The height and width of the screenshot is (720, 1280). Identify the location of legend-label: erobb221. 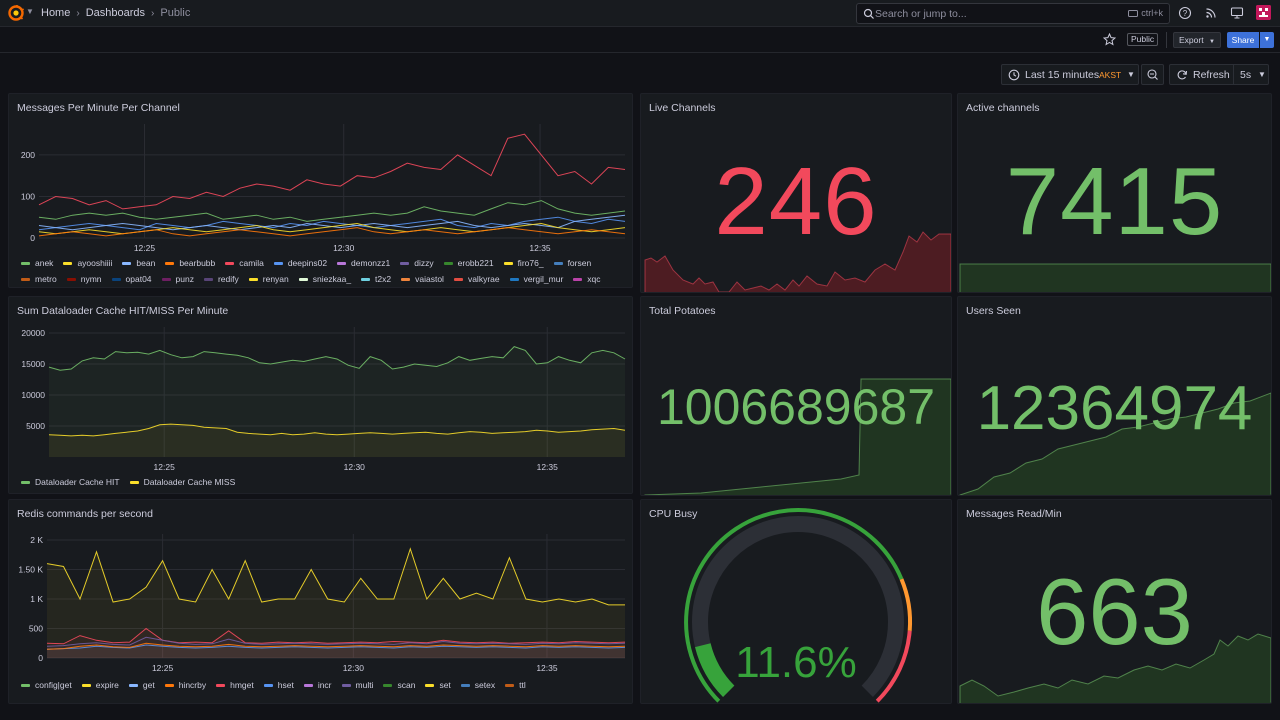
(475, 263).